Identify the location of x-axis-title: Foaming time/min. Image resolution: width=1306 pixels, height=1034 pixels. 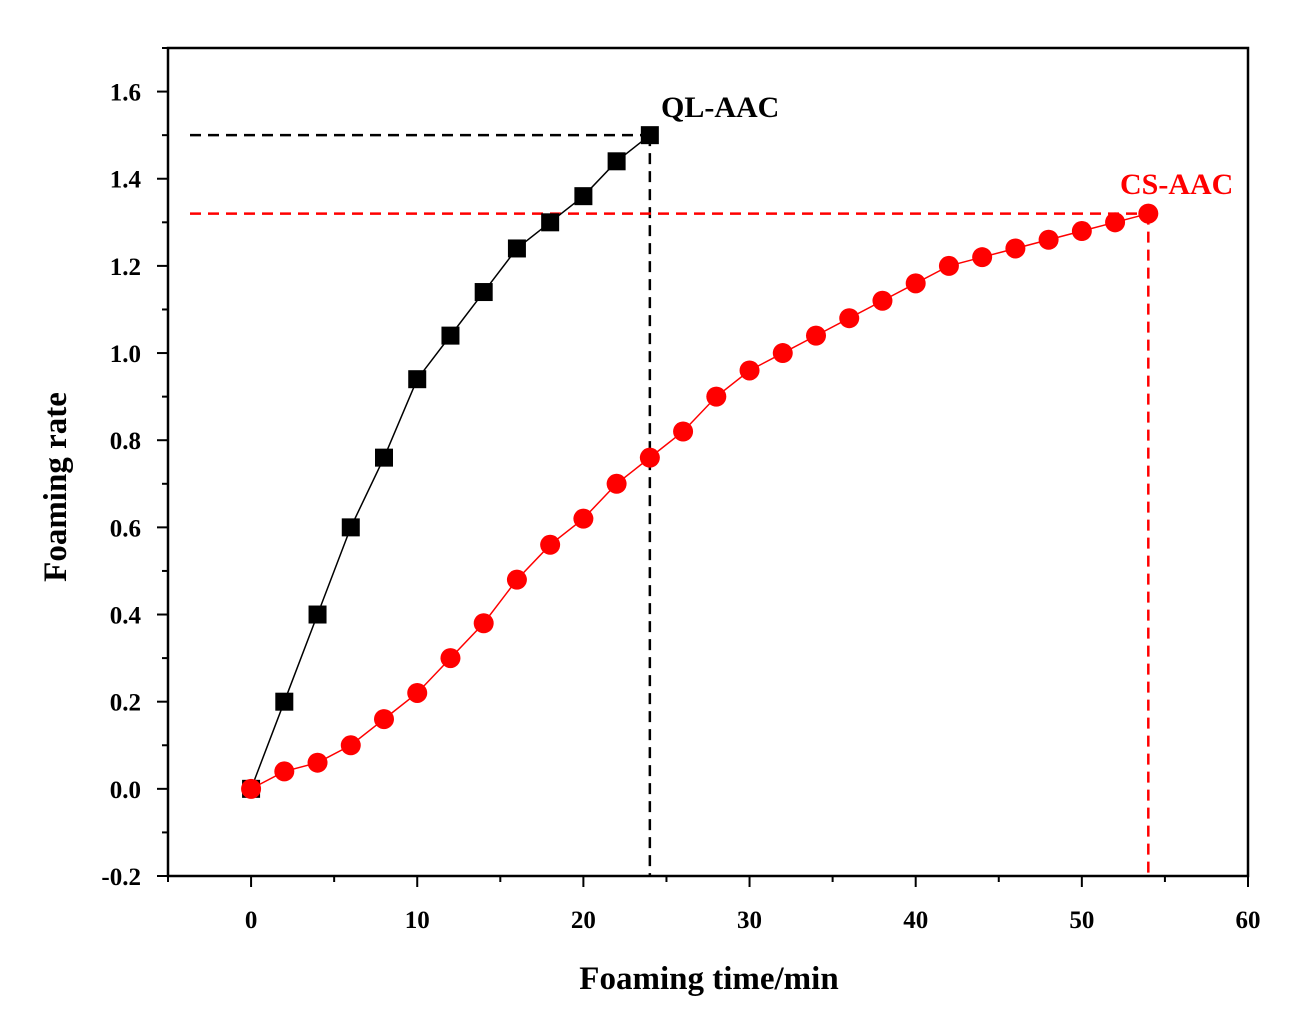
(708, 979).